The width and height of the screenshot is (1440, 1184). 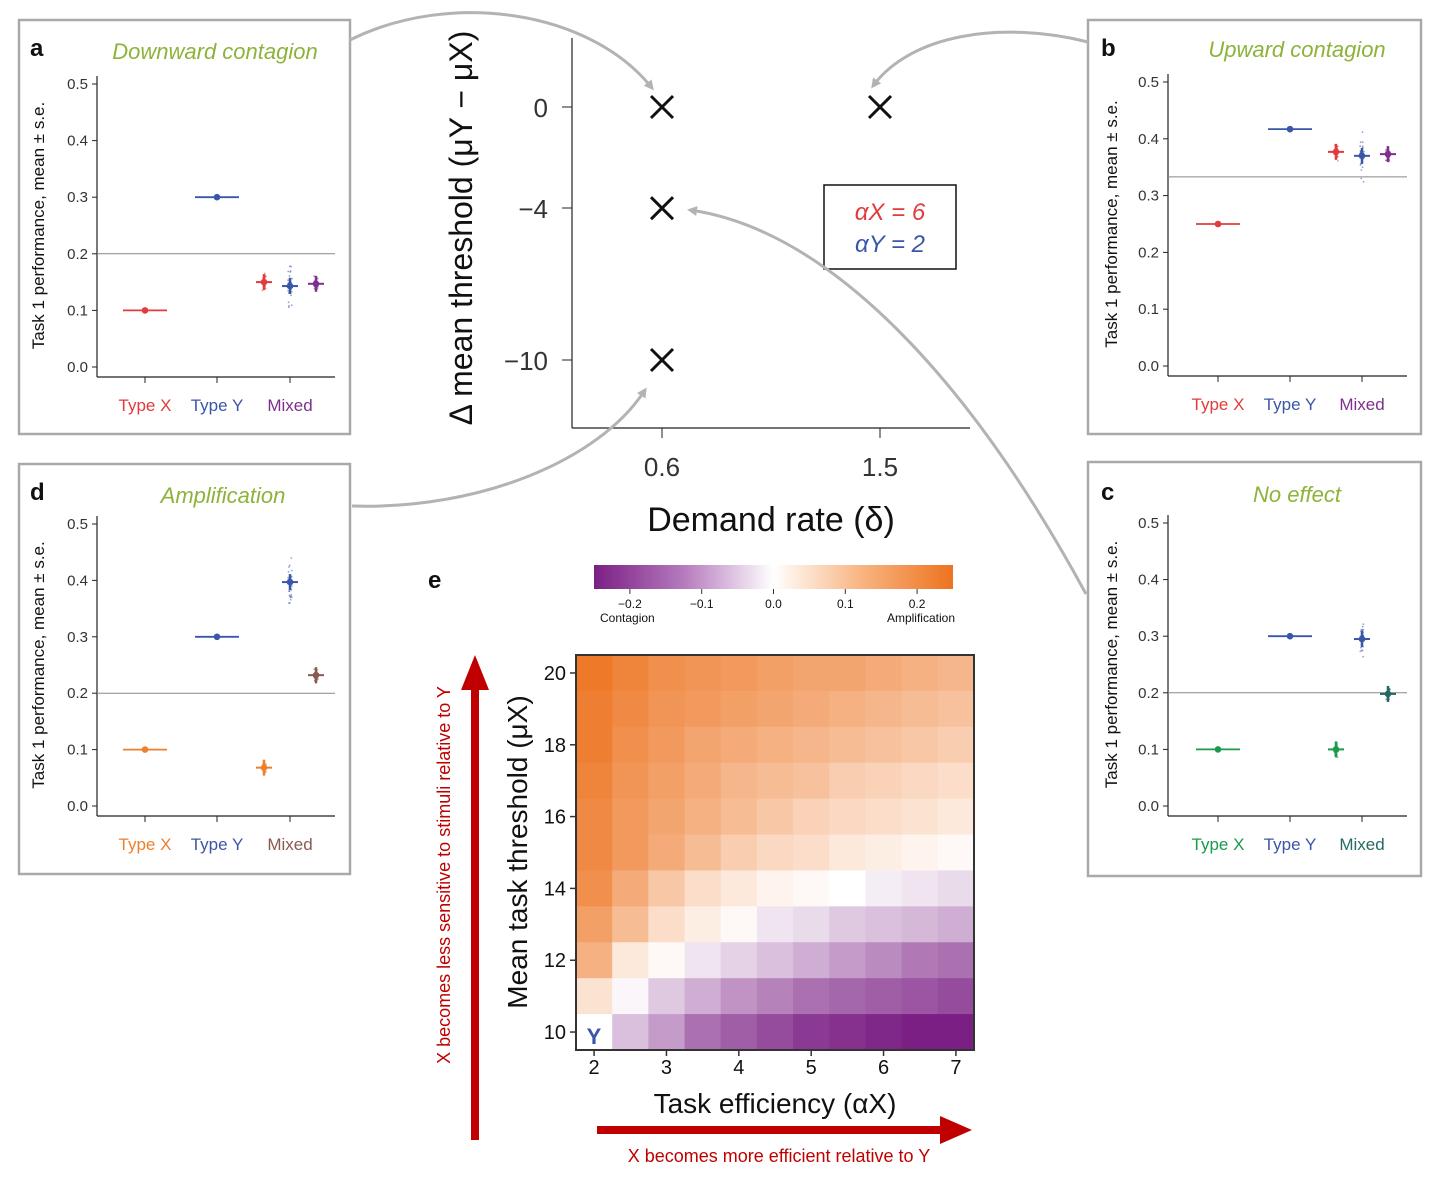 I want to click on panel-a-frame, so click(x=184, y=227).